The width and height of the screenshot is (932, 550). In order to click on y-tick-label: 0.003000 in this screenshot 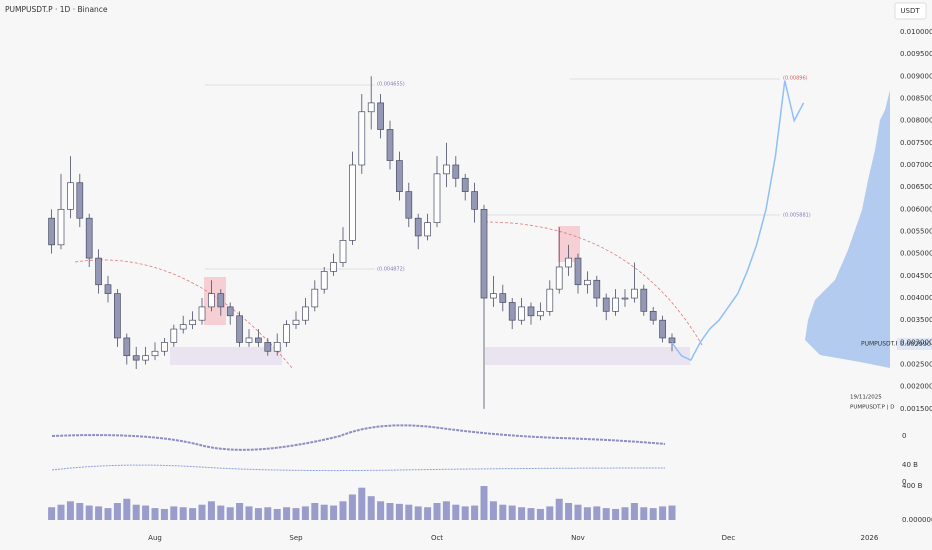, I will do `click(916, 342)`.